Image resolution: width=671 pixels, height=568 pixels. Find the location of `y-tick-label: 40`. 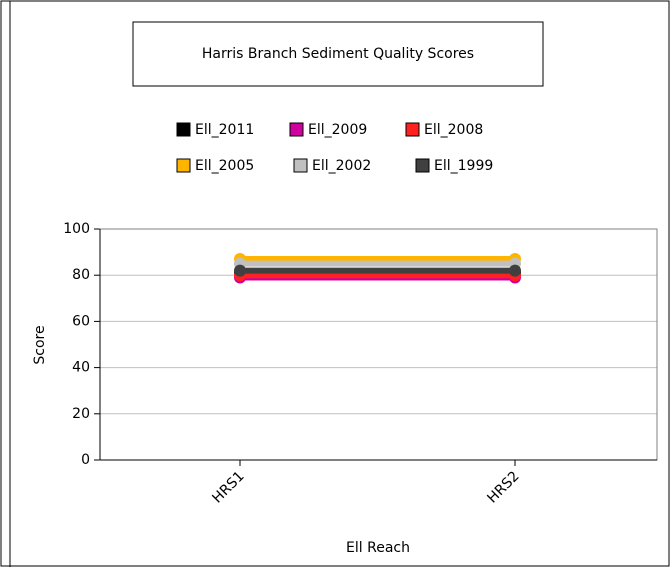

y-tick-label: 40 is located at coordinates (81, 368).